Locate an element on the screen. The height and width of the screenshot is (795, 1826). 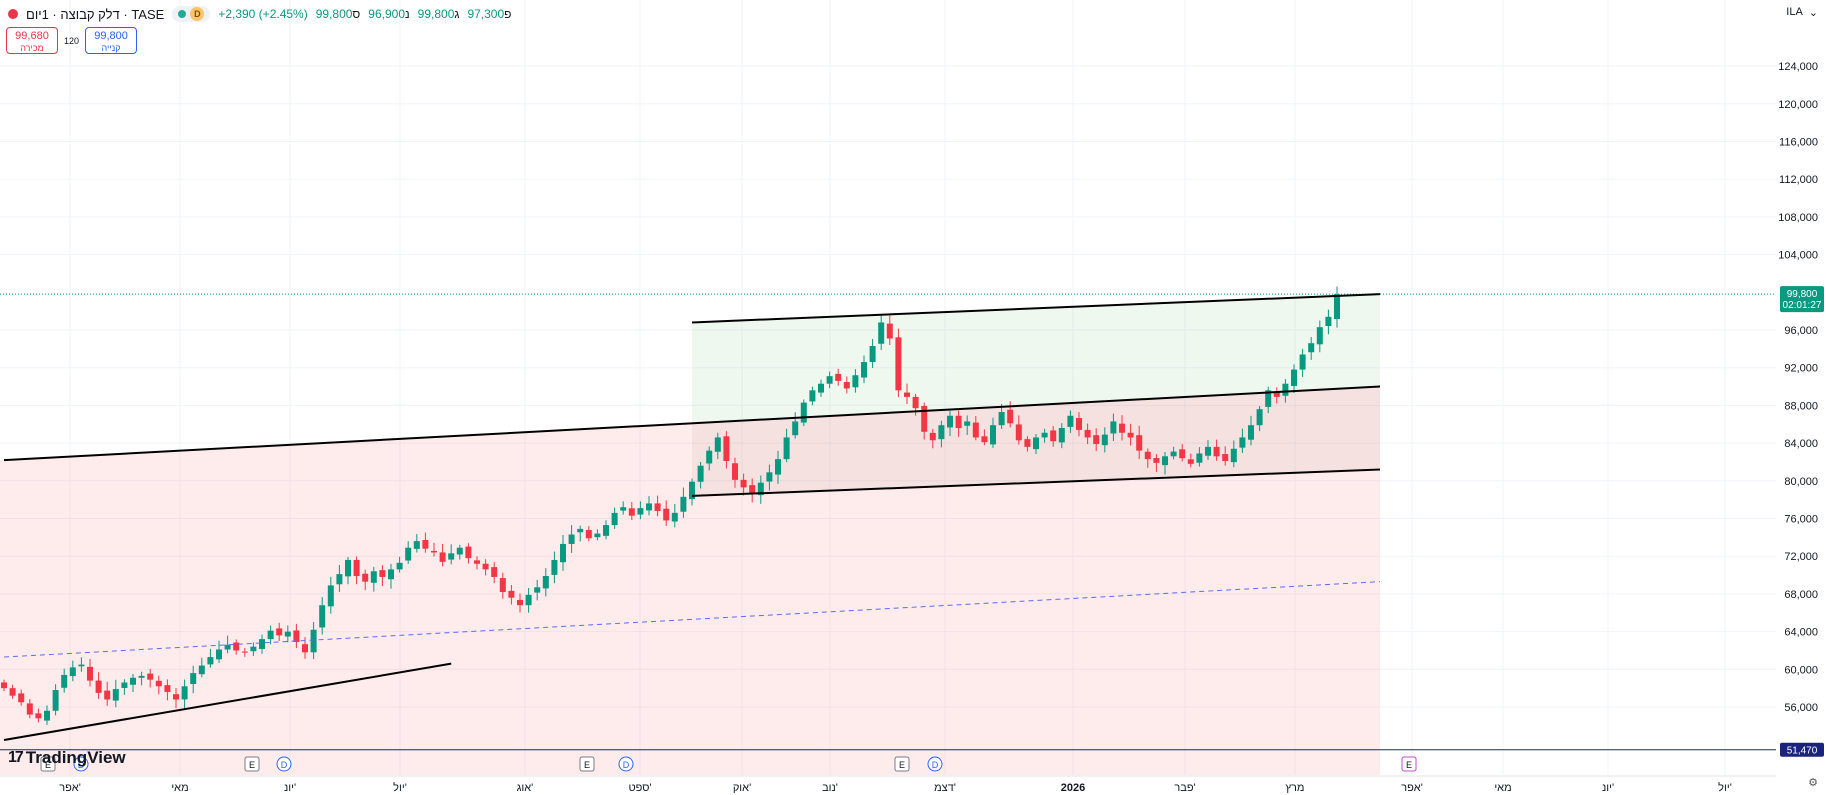
price-tick-label: 92,000 is located at coordinates (1801, 369).